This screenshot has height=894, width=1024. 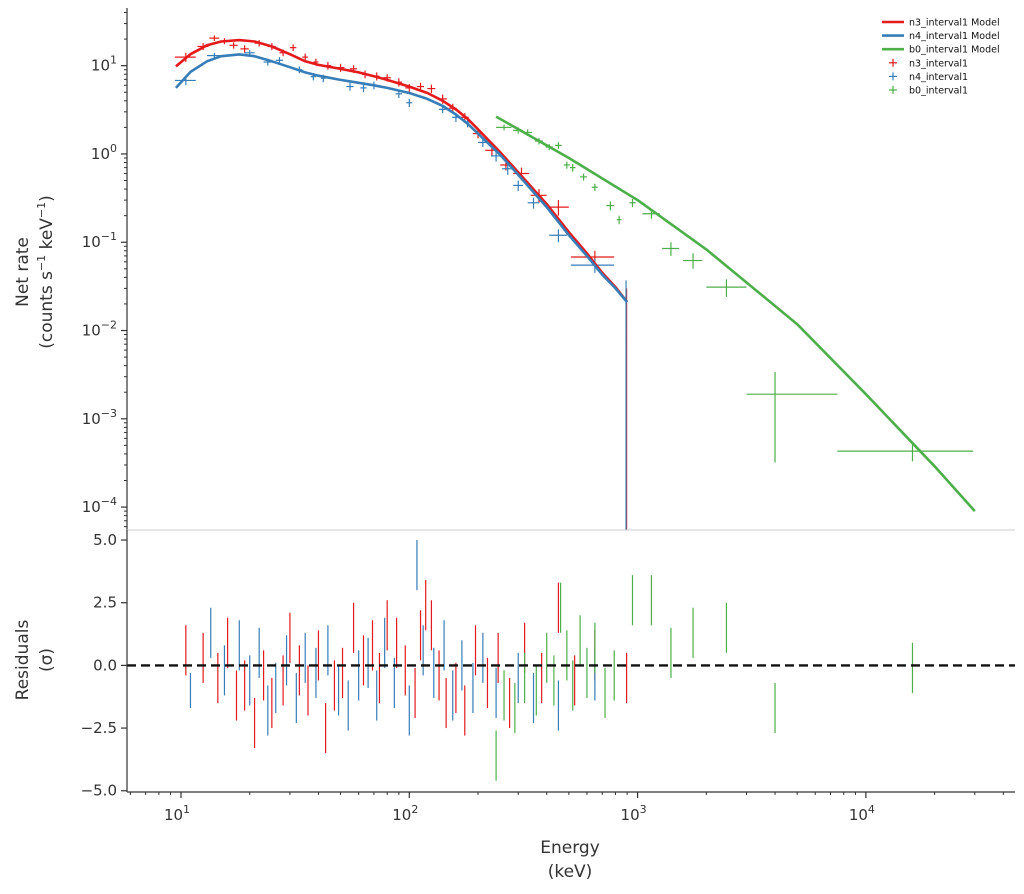 What do you see at coordinates (643, 809) in the screenshot?
I see `tick-exponent: 3` at bounding box center [643, 809].